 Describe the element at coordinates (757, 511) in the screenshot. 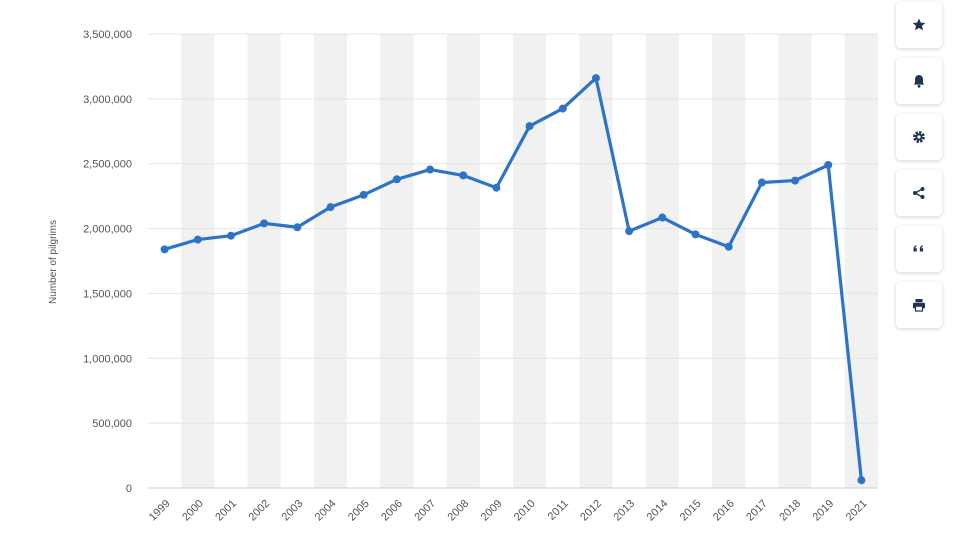

I see `x-tick-label: 2017` at that location.